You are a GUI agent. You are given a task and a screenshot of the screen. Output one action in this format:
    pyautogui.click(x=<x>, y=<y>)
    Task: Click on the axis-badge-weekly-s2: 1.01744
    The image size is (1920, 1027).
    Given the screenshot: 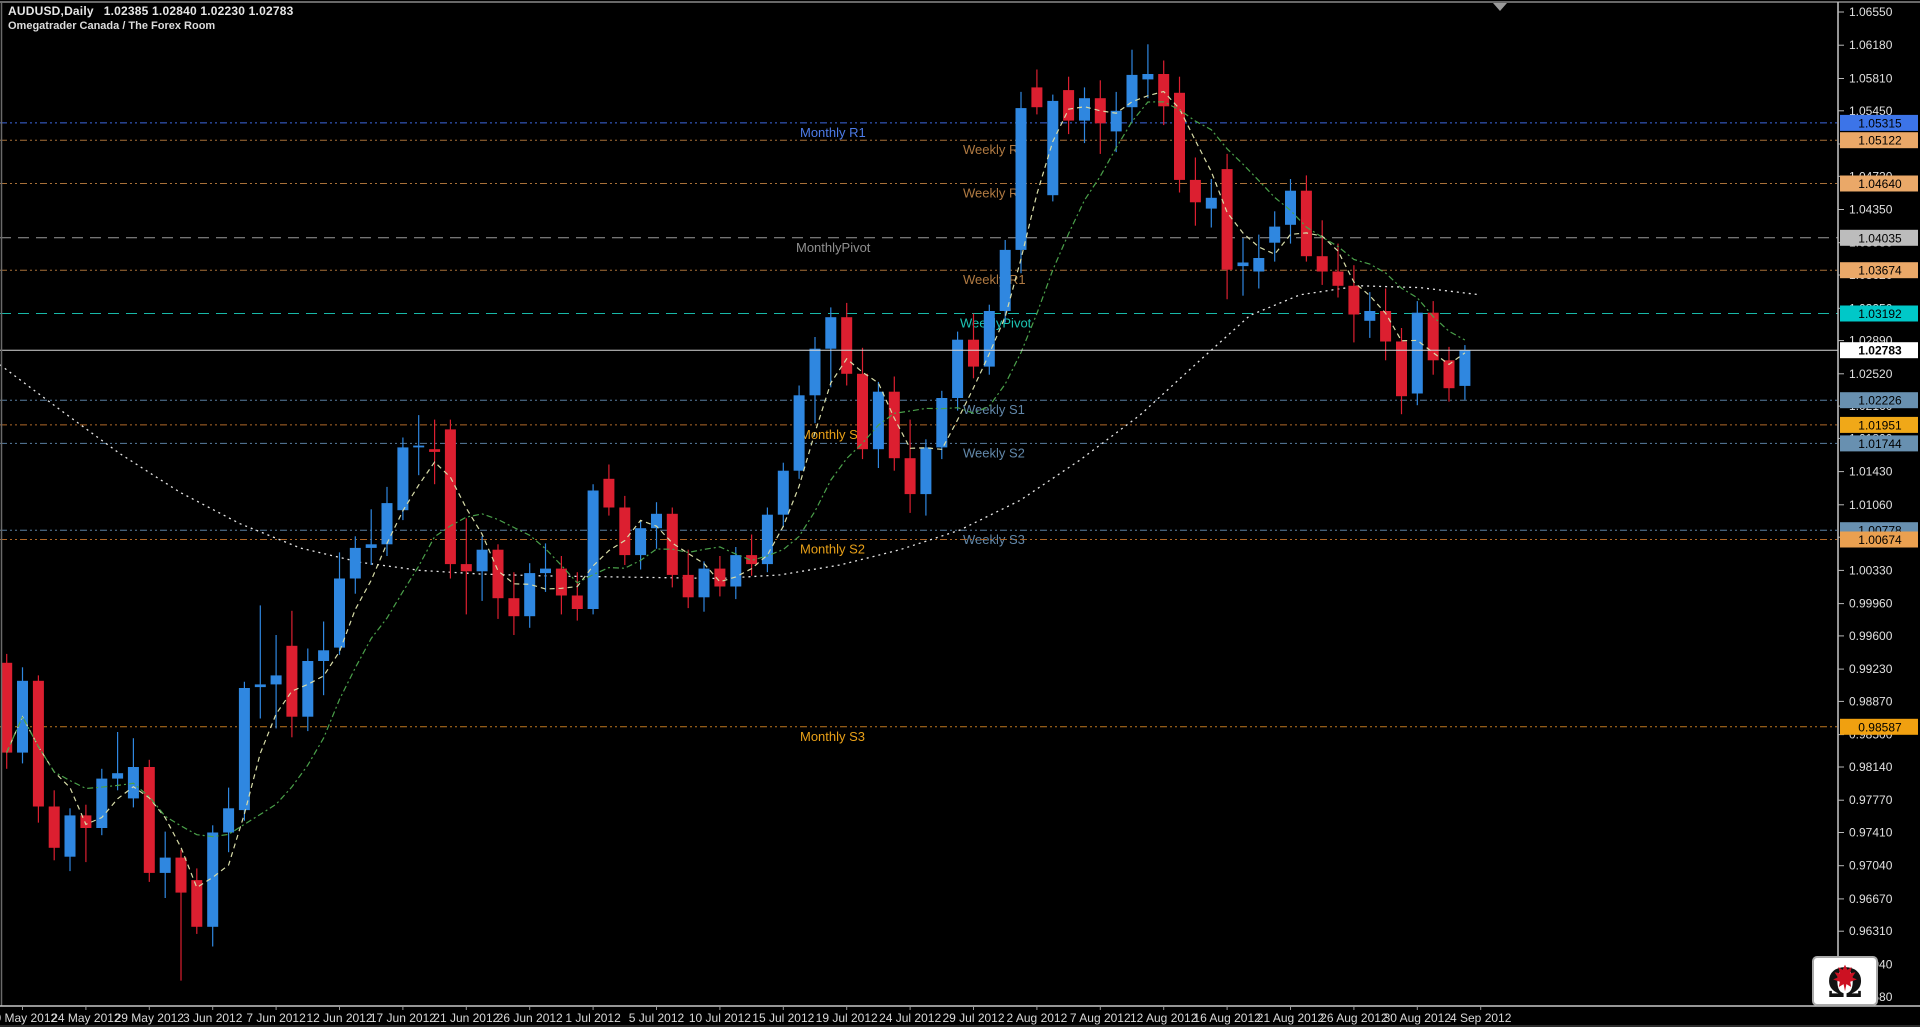 What is the action you would take?
    pyautogui.click(x=1879, y=443)
    